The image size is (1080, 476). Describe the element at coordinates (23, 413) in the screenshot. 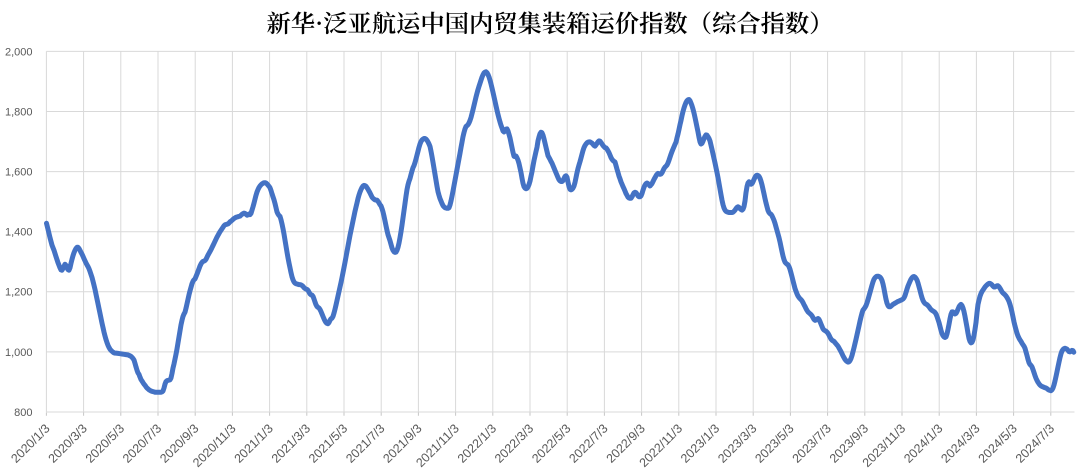

I see `svg-text: 800` at that location.